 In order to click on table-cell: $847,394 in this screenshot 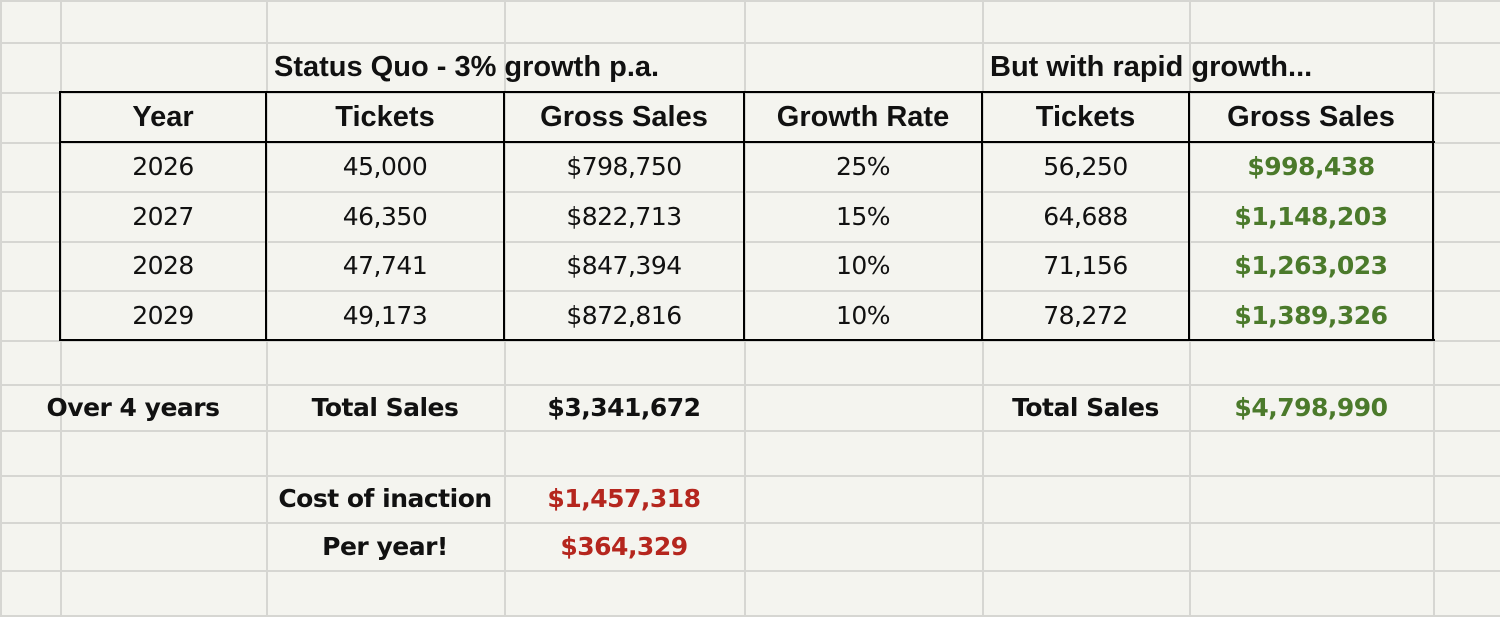, I will do `click(624, 265)`.